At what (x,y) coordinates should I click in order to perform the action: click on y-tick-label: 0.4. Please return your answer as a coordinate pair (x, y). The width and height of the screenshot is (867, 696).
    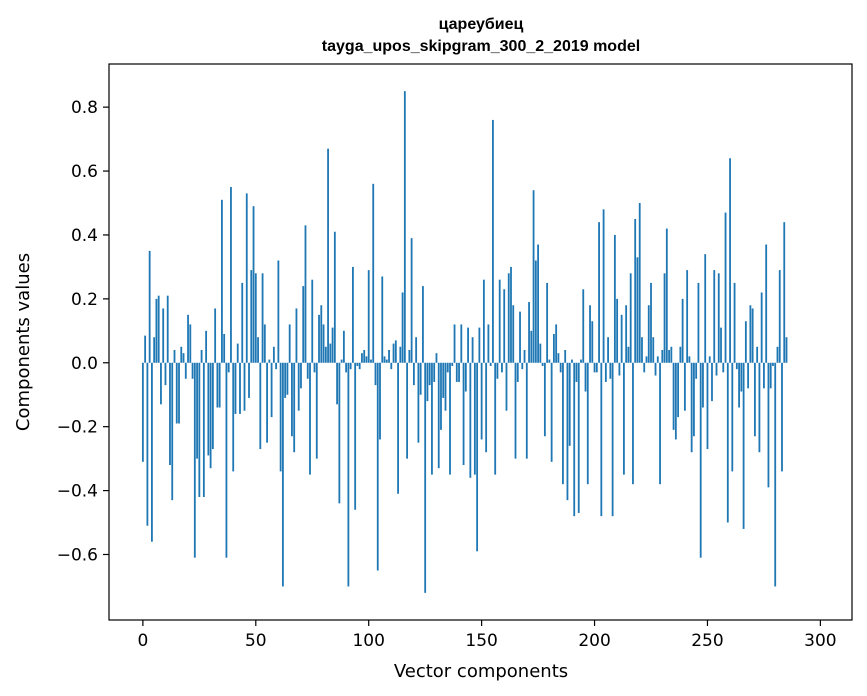
    Looking at the image, I should click on (84, 236).